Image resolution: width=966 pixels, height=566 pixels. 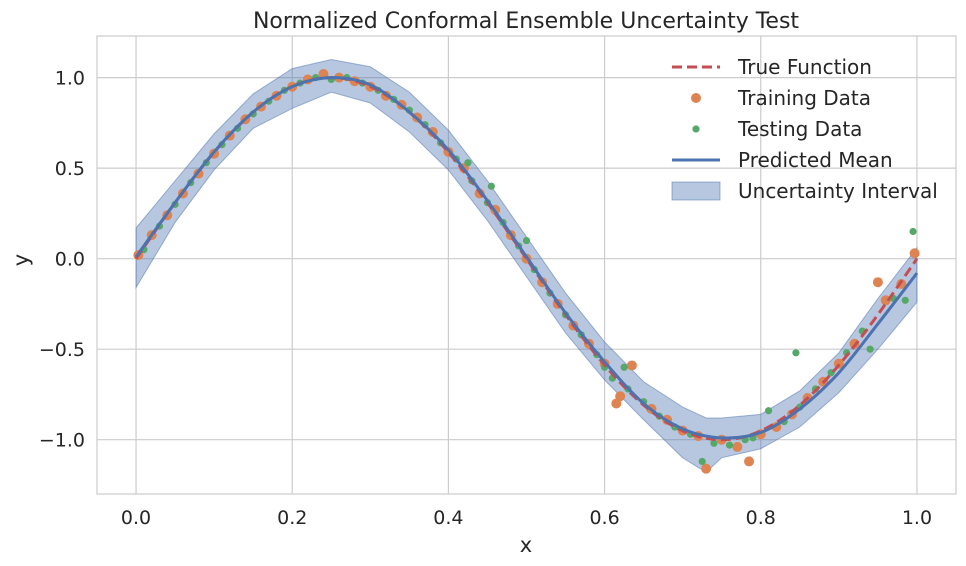 I want to click on legend-label: Predicted Mean, so click(x=815, y=160).